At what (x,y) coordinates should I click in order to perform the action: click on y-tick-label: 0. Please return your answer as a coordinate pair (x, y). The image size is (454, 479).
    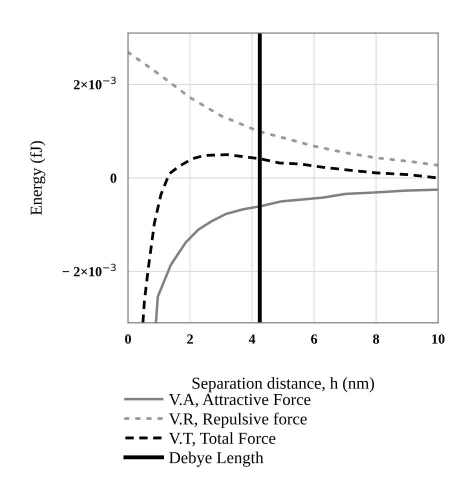
    Looking at the image, I should click on (113, 178).